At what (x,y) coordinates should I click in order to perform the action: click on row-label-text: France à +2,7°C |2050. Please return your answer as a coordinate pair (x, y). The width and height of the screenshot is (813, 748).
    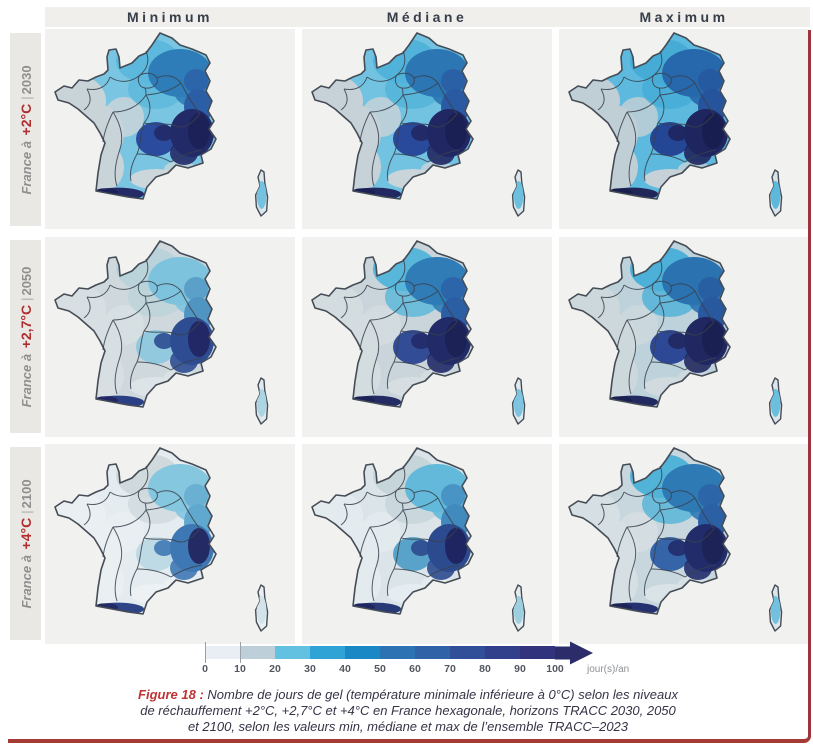
    Looking at the image, I should click on (26, 336).